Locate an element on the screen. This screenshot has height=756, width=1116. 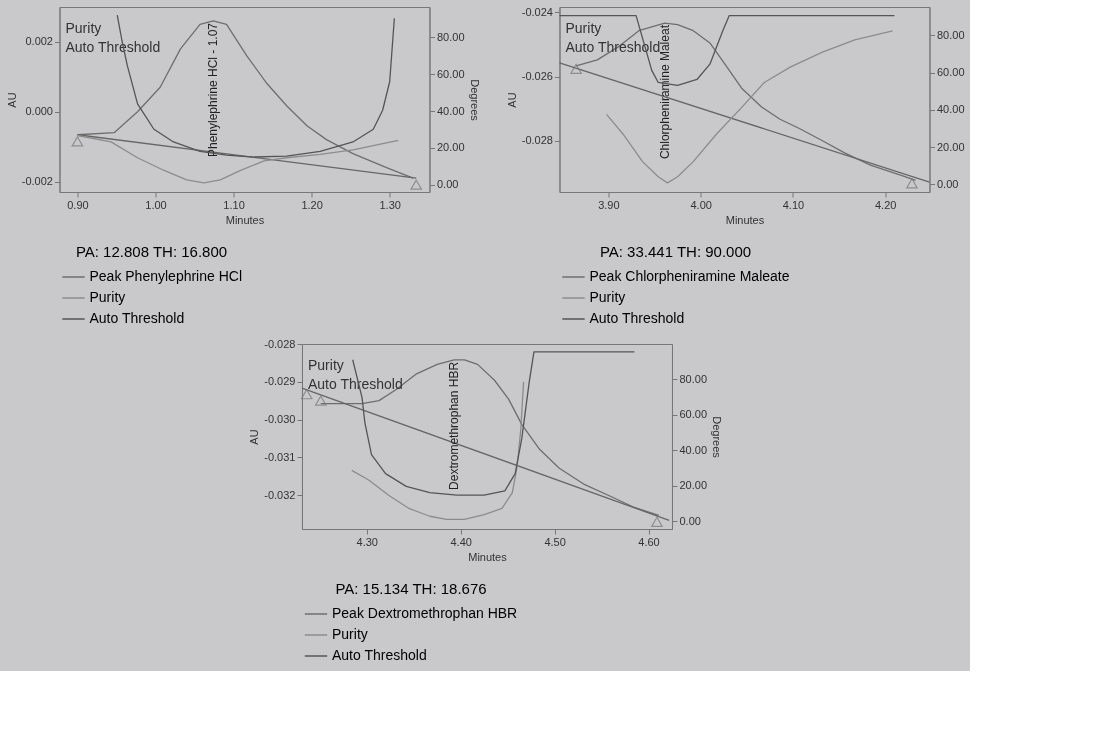
legend-label: Peak Dextromethrophan HBR is located at coordinates (424, 613).